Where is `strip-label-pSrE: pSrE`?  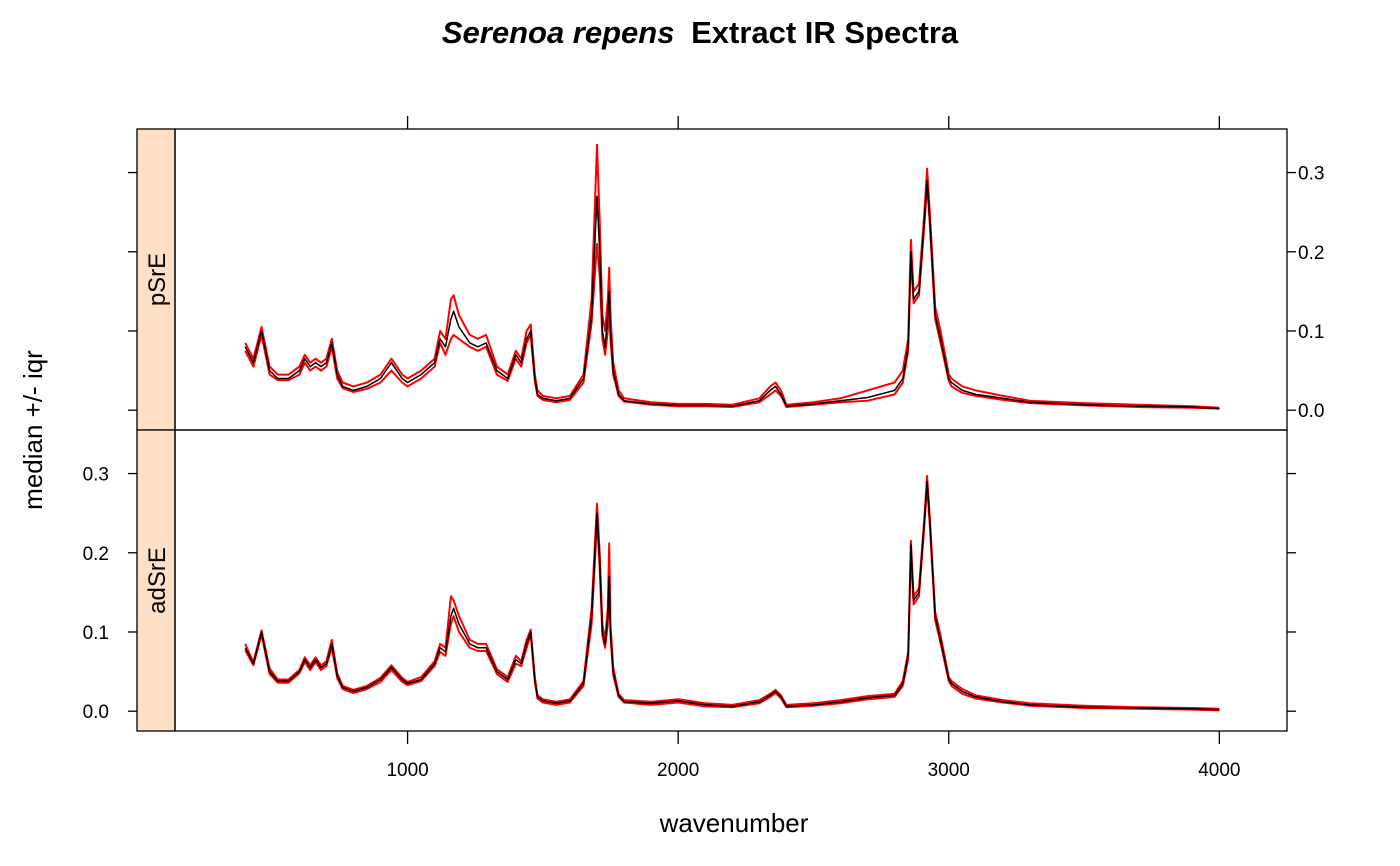
strip-label-pSrE: pSrE is located at coordinates (157, 279).